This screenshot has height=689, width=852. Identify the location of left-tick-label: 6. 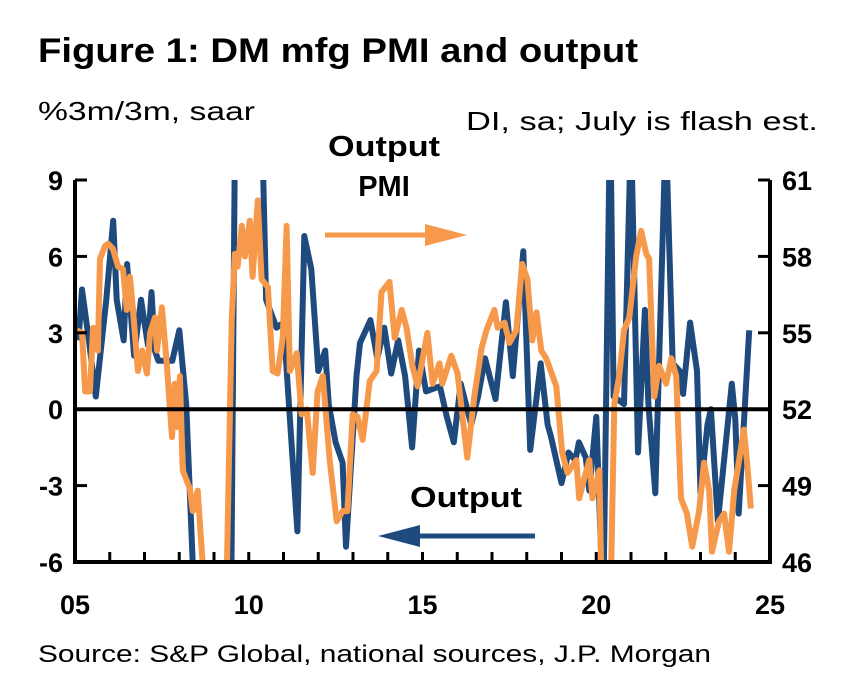
(55, 257).